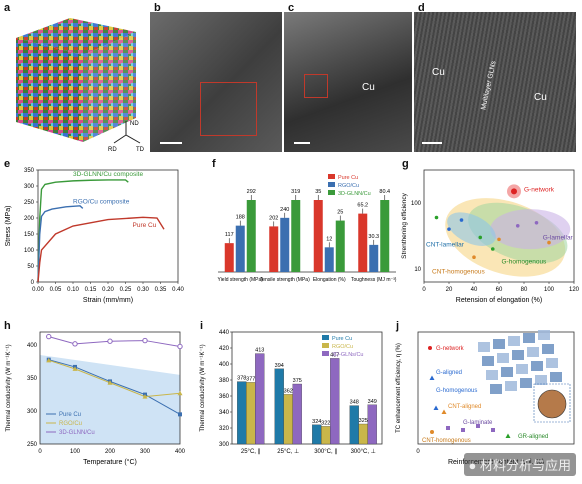 This screenshot has width=582, height=484. Describe the element at coordinates (474, 290) in the screenshot. I see `x-tick-label: 40` at that location.